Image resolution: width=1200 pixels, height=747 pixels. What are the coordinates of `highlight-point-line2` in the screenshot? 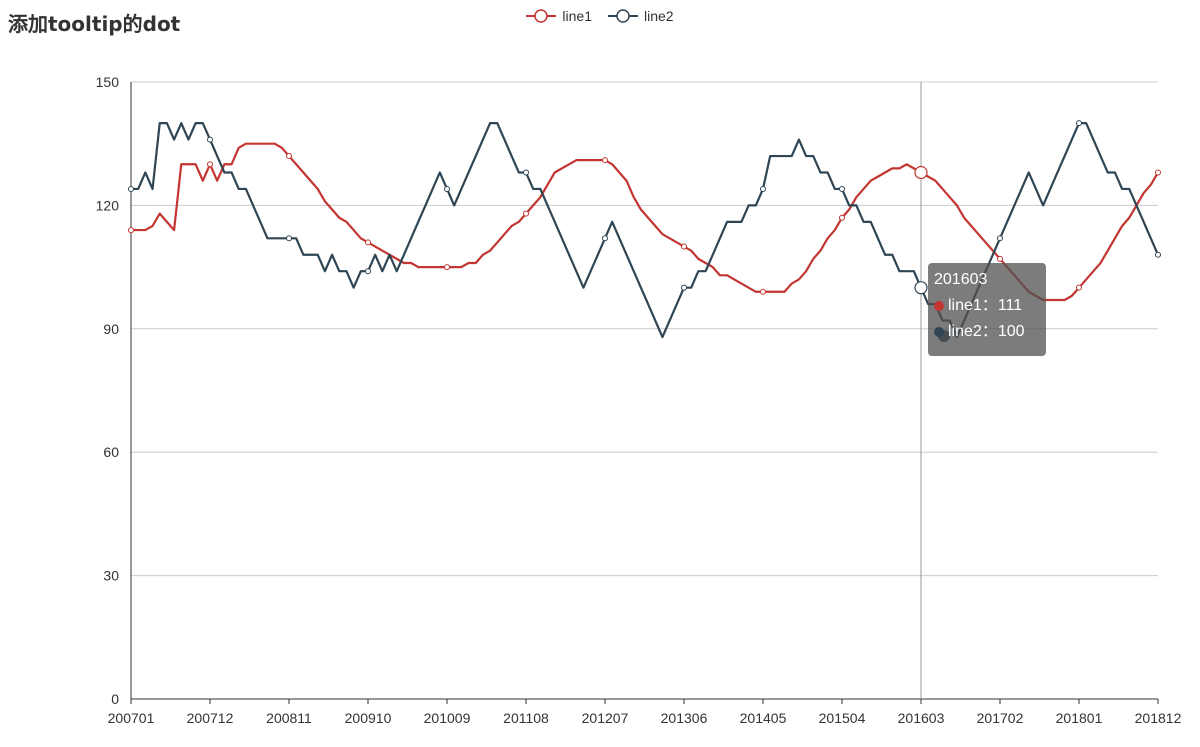 It's located at (921, 288).